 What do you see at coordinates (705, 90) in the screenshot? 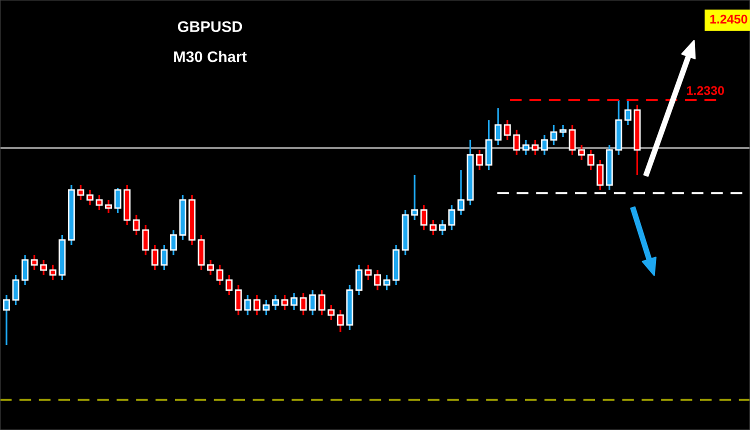
I see `text: 1.2330` at bounding box center [705, 90].